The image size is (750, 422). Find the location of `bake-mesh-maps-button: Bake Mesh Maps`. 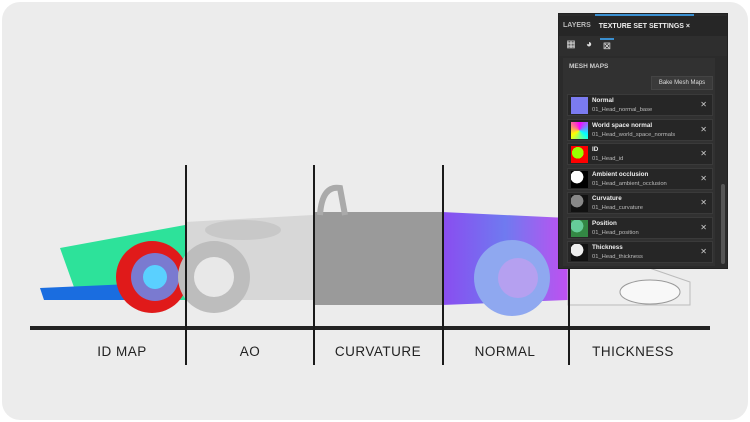

bake-mesh-maps-button: Bake Mesh Maps is located at coordinates (682, 83).